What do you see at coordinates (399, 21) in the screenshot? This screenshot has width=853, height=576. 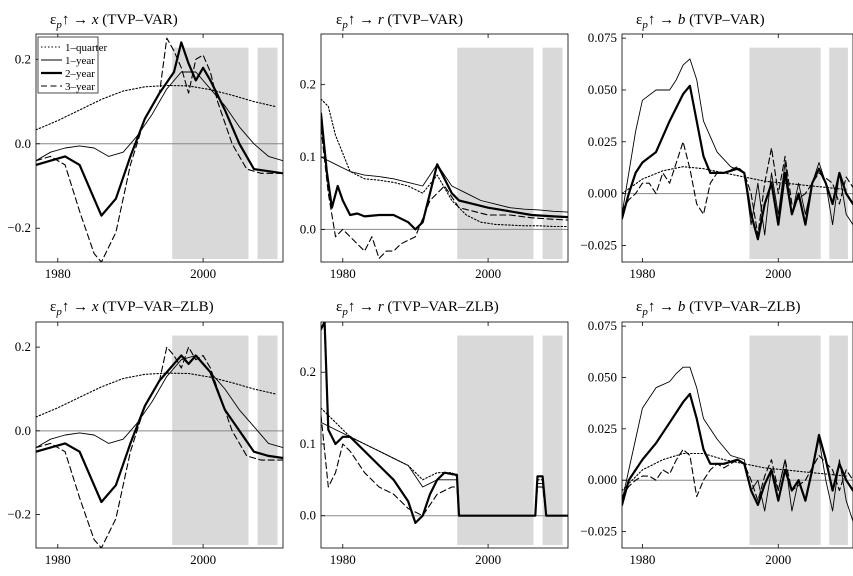 I see `panel-title: εp↑ → r (TVP–VAR)` at bounding box center [399, 21].